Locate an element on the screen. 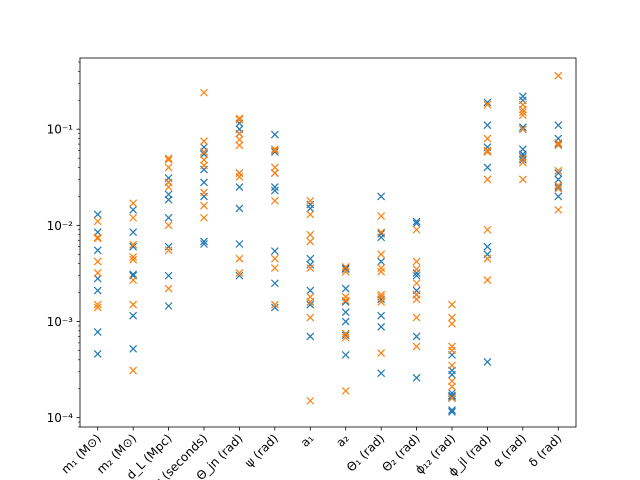 The width and height of the screenshot is (640, 480). y-tick-label: 10⁻⁴ is located at coordinates (60, 418).